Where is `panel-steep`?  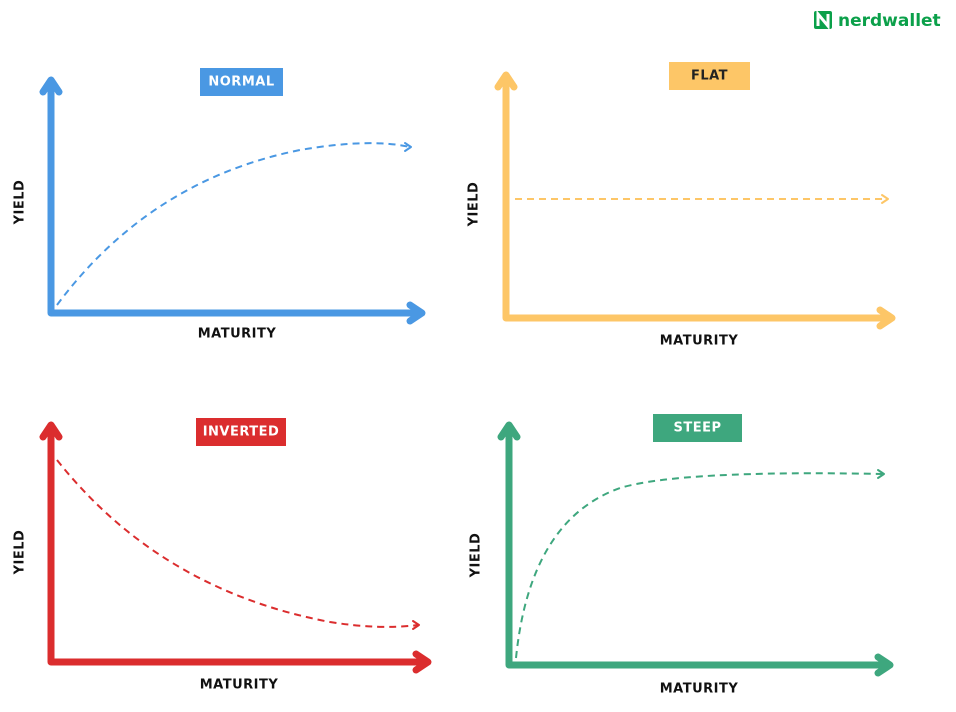
panel-steep is located at coordinates (695, 549).